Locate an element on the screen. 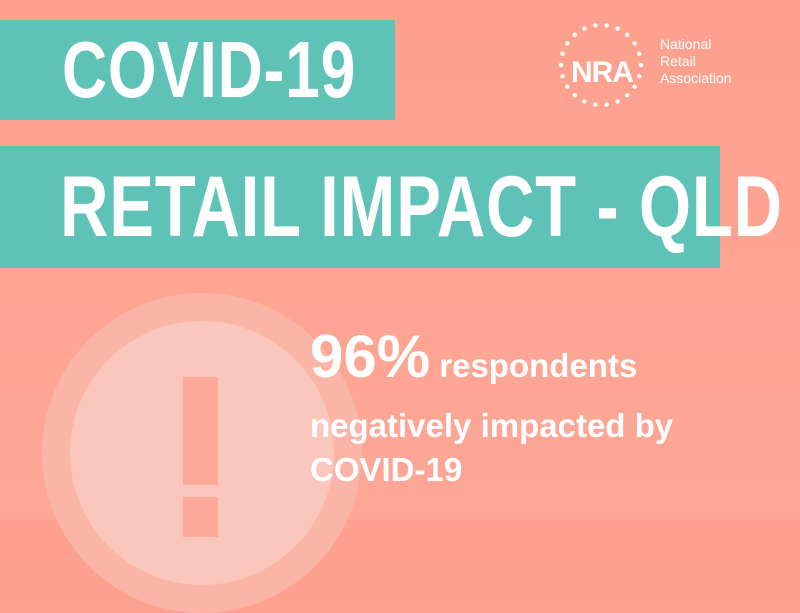  dotted-circle-icon is located at coordinates (601, 65).